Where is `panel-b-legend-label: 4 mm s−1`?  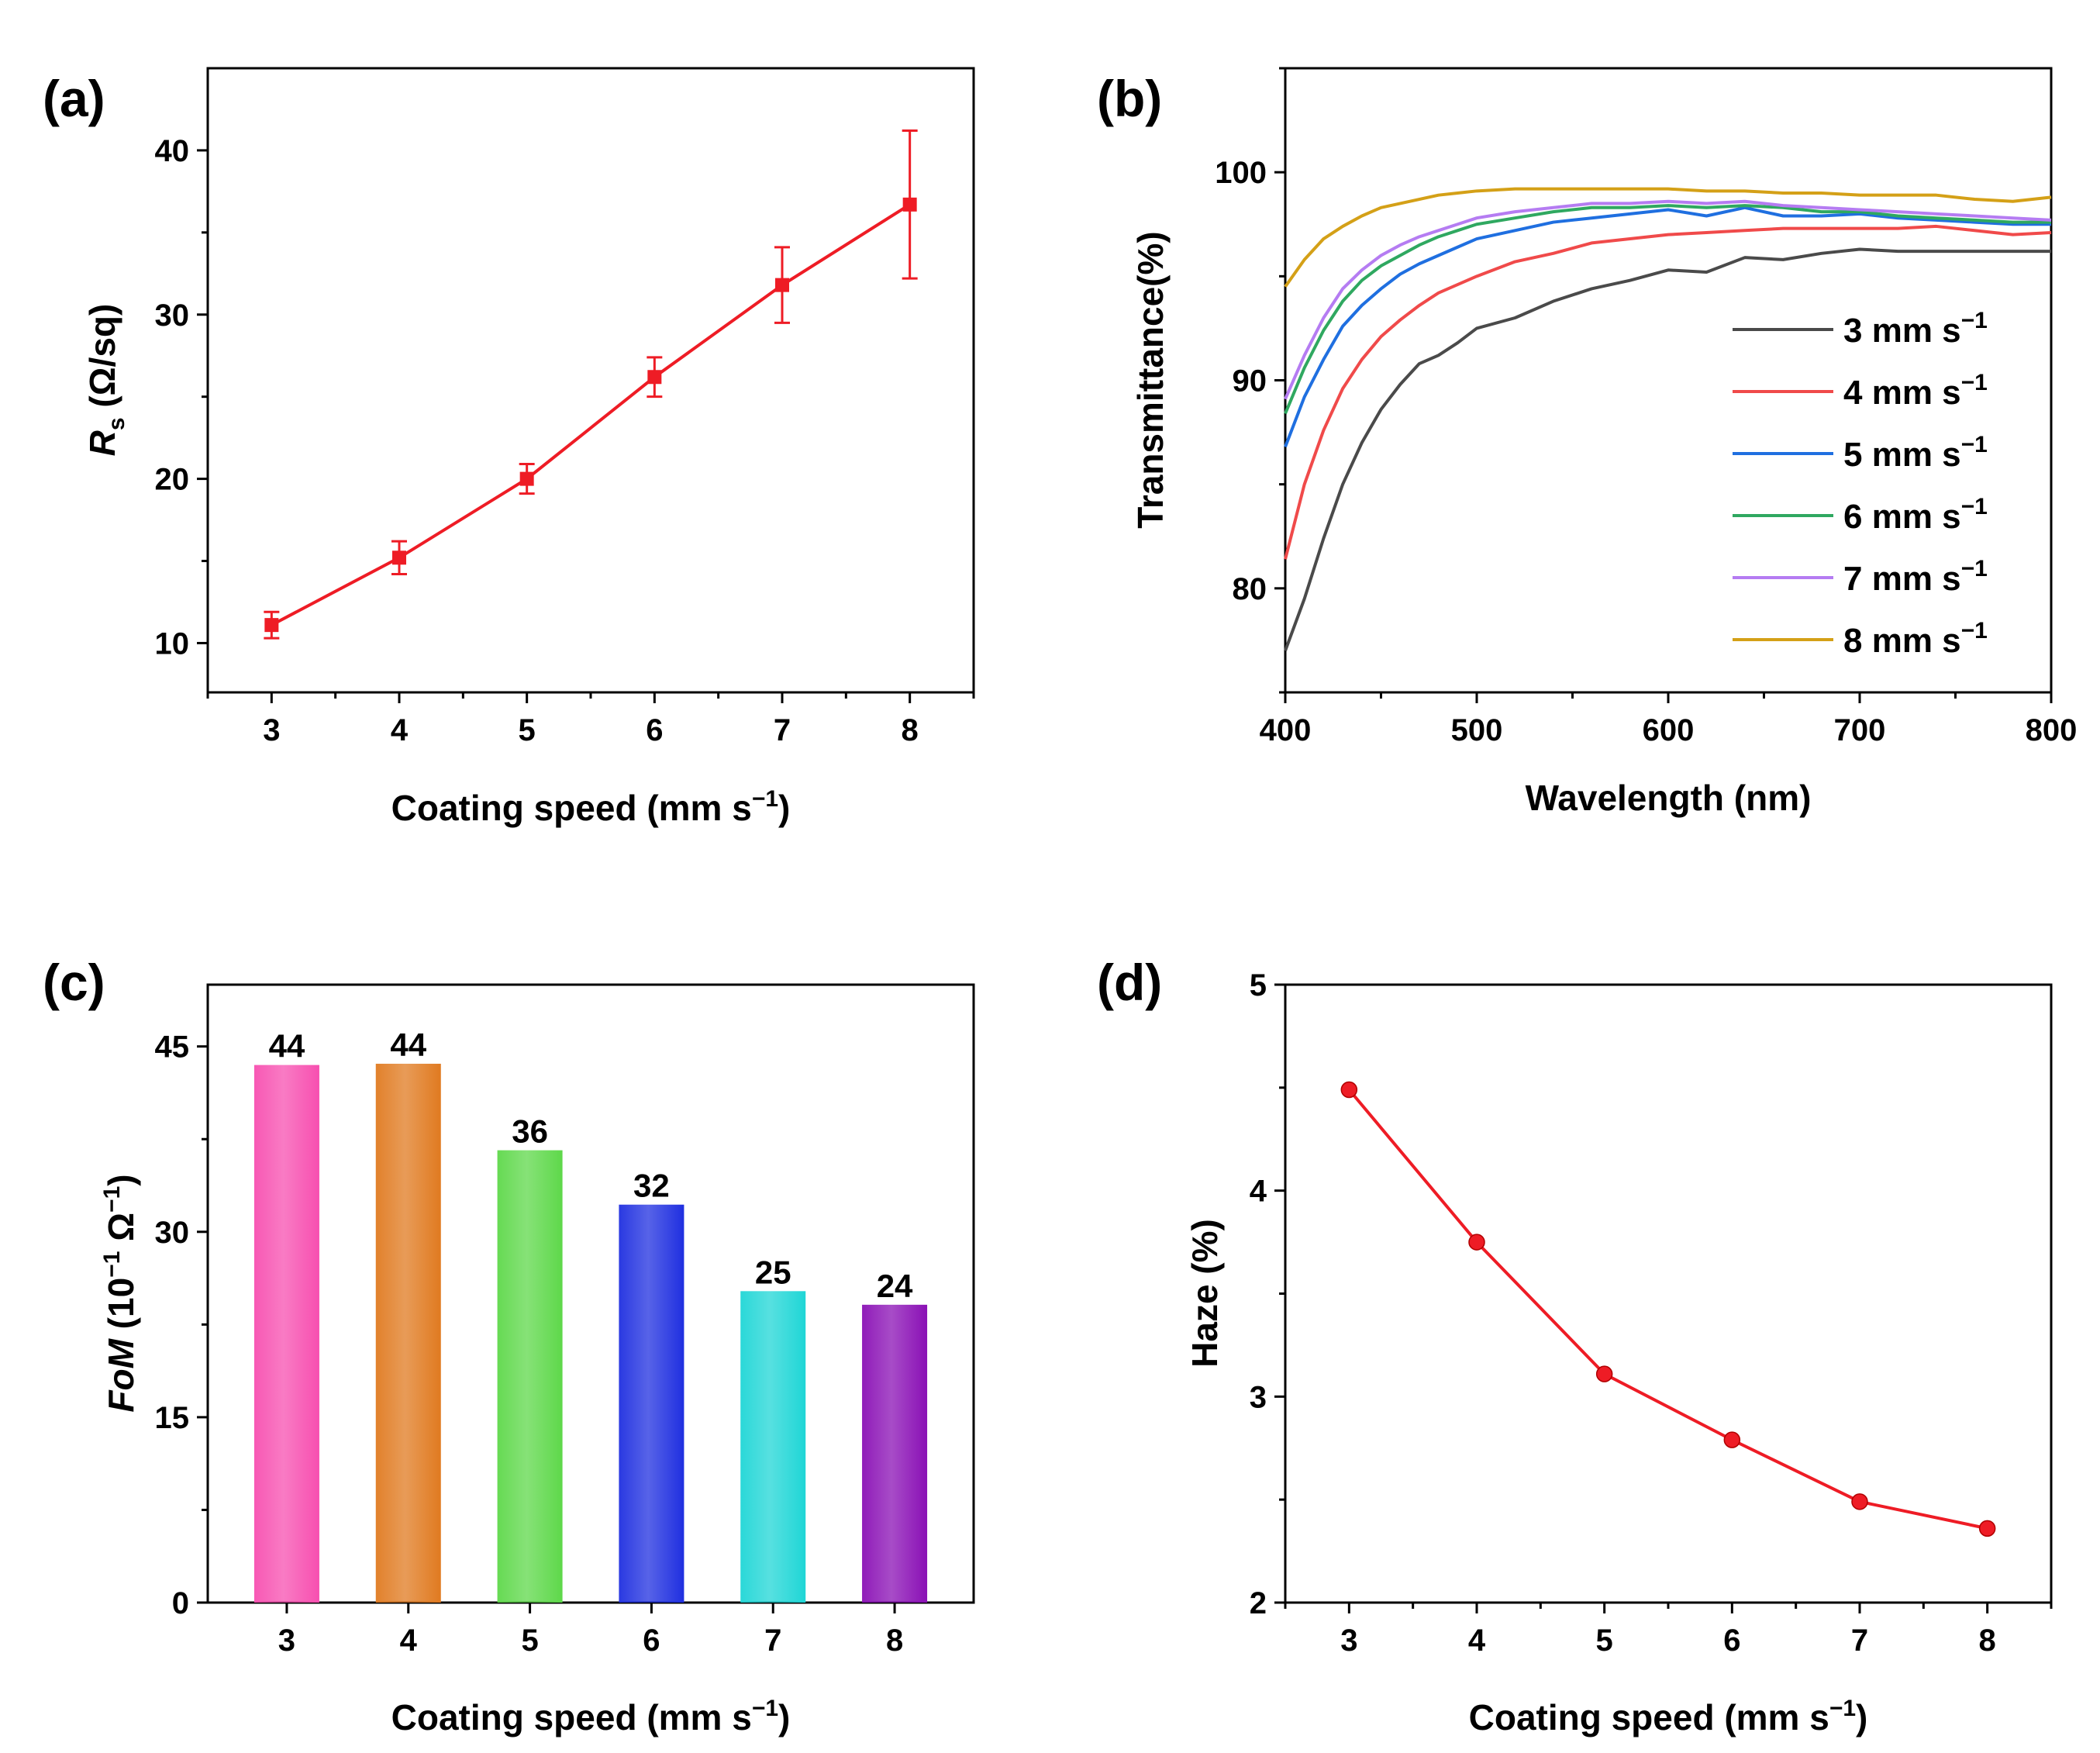
panel-b-legend-label: 4 mm s−1 is located at coordinates (1915, 391).